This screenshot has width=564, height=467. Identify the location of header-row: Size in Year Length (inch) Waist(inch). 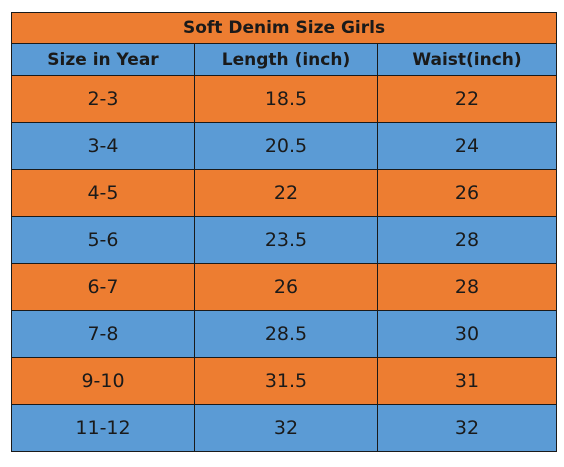
(284, 59).